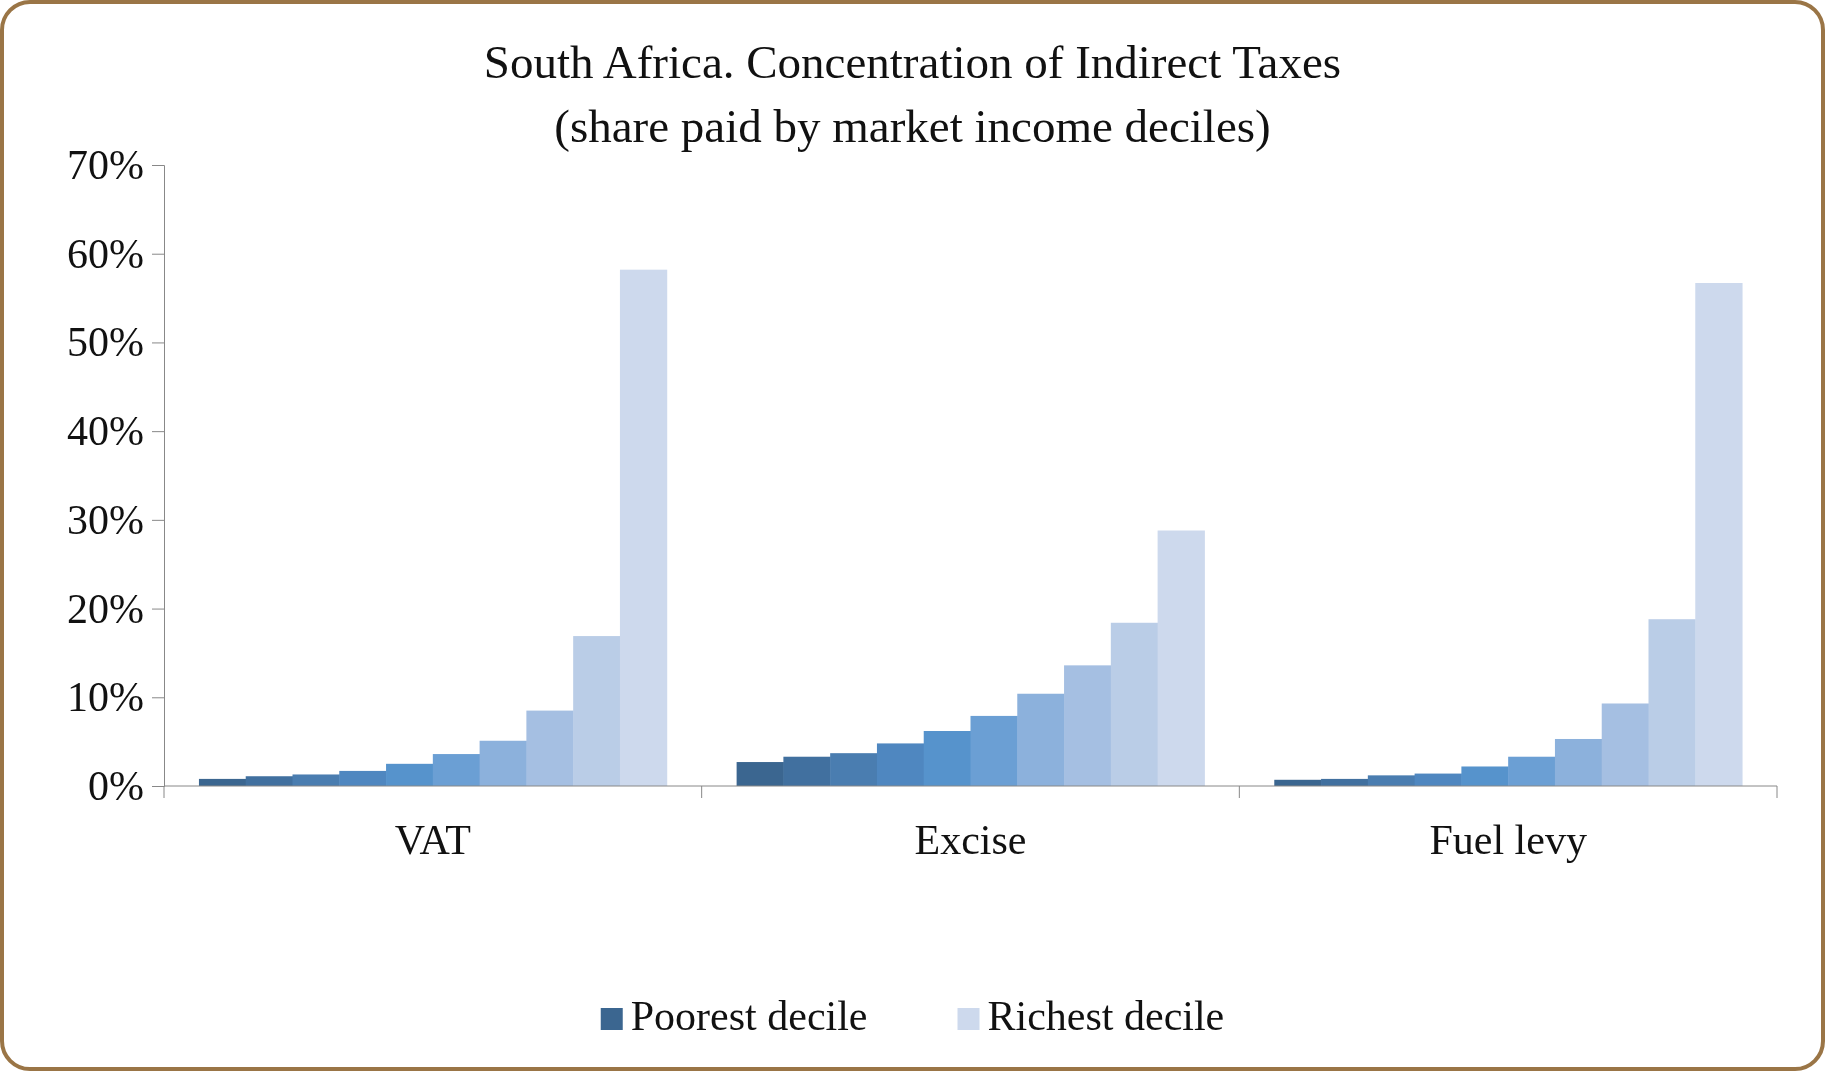 The height and width of the screenshot is (1071, 1825). I want to click on y-tick-label: 60%, so click(105, 253).